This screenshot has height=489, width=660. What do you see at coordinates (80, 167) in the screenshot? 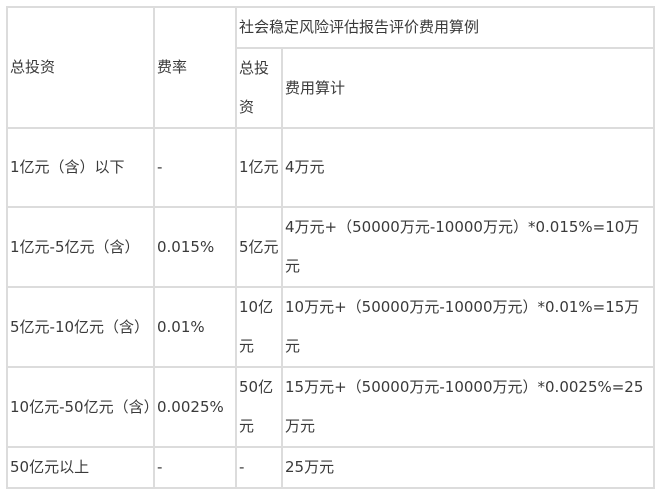
I see `cell-investment: 1亿元（含）以下` at bounding box center [80, 167].